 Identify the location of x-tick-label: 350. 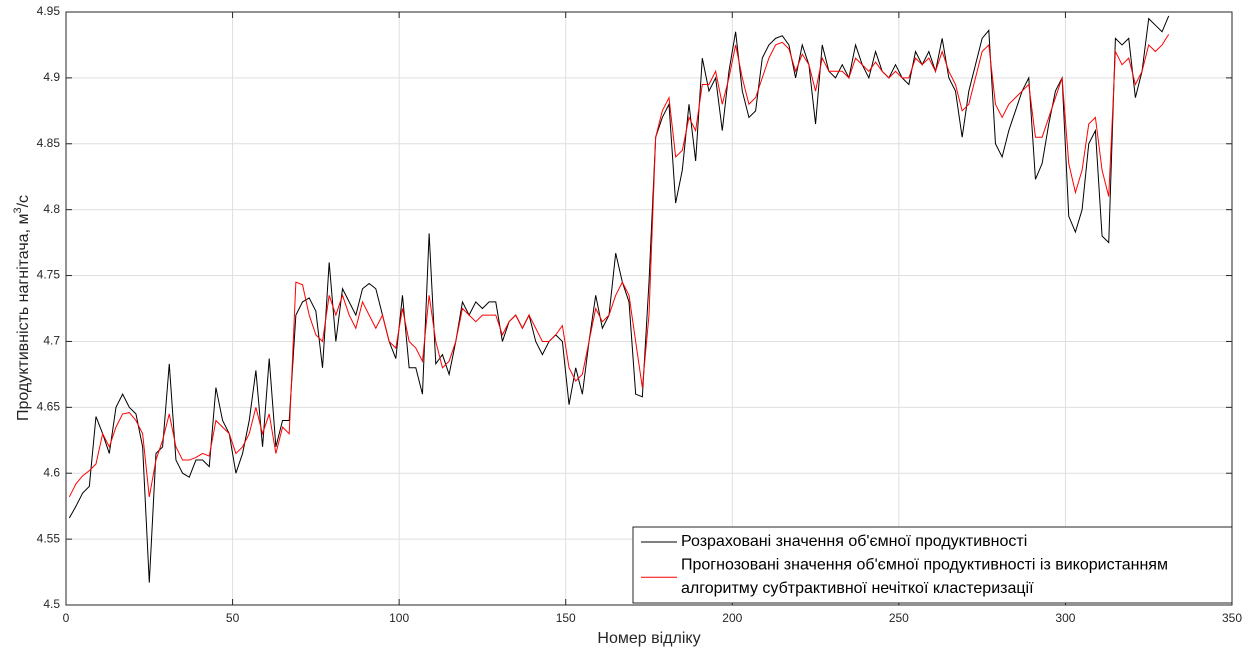
(1232, 618).